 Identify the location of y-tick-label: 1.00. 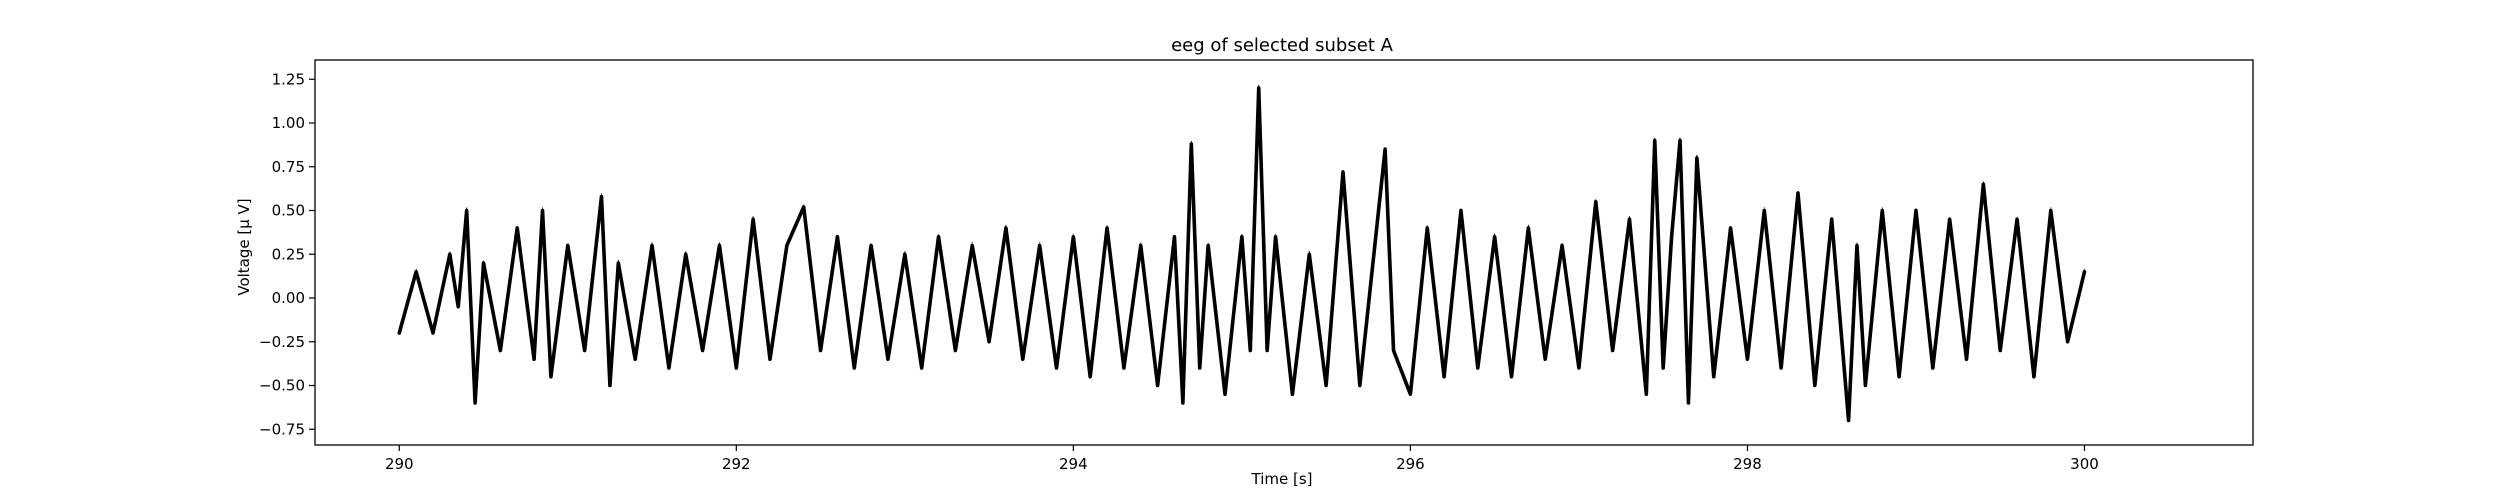
(288, 123).